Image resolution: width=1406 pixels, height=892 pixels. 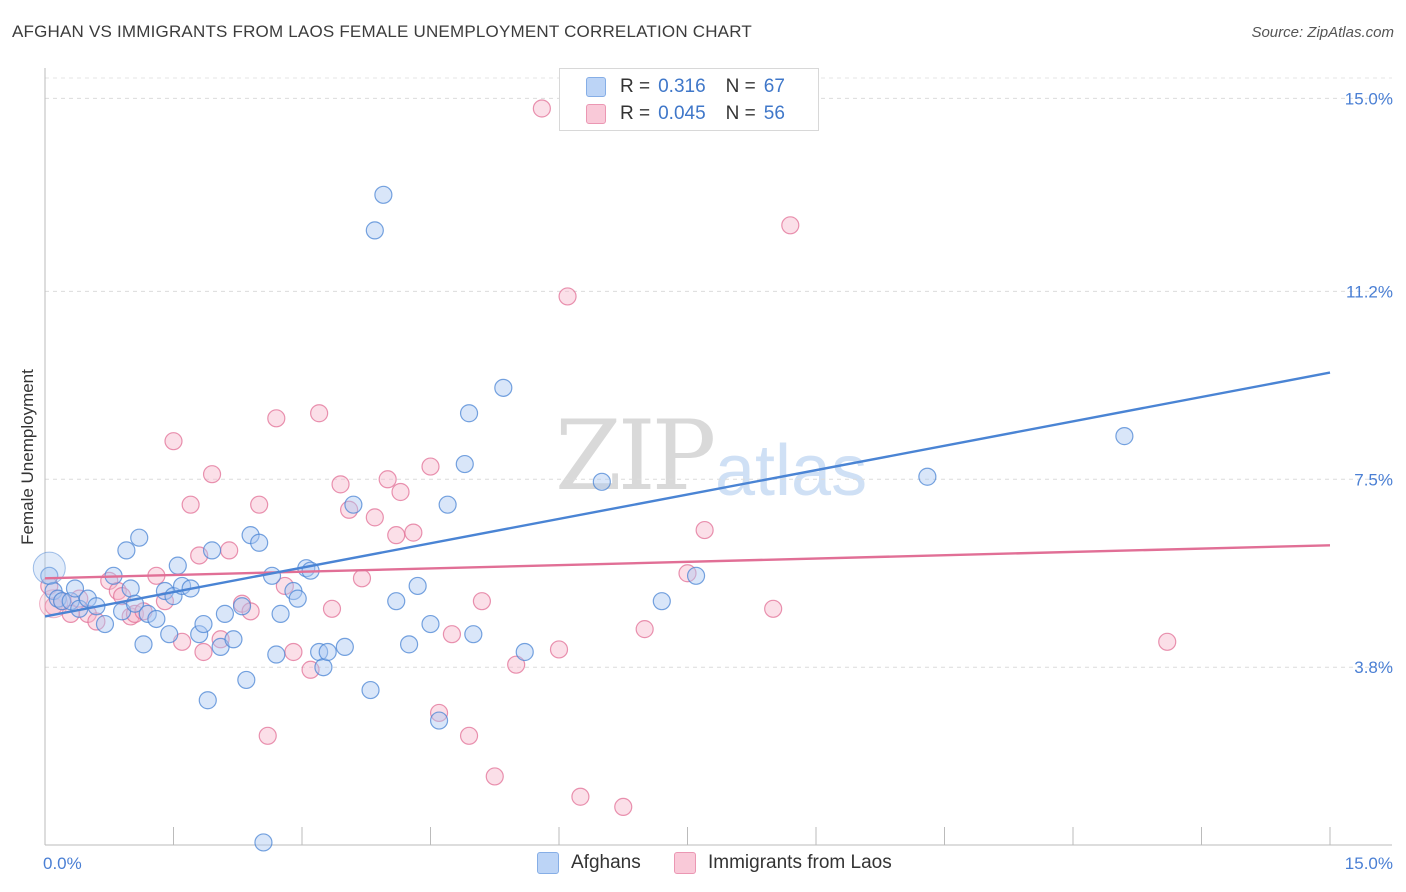 I want to click on legend-r-value-laos: 0.045, so click(x=682, y=113).